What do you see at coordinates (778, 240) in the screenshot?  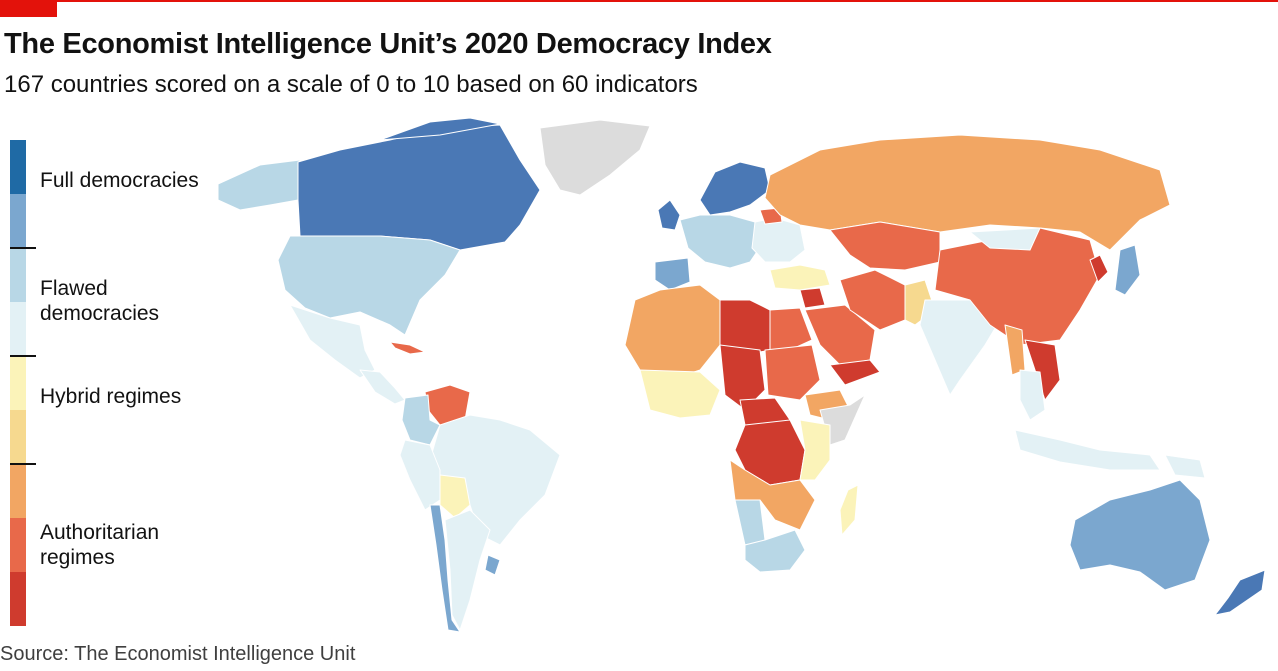 I see `region-eastern-europe` at bounding box center [778, 240].